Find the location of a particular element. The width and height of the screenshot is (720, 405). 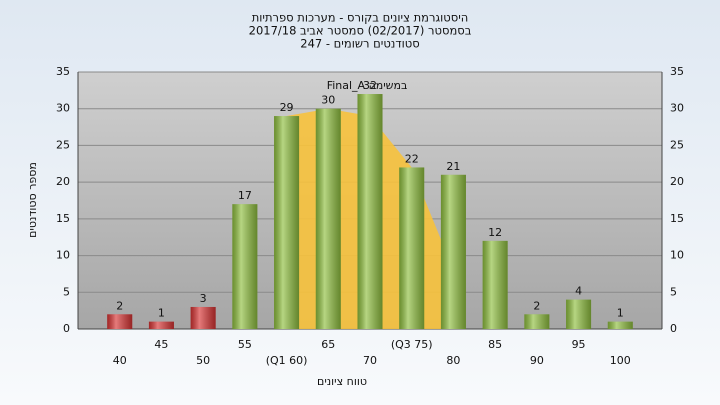

x-tick-label: (Q3 75) is located at coordinates (412, 344).